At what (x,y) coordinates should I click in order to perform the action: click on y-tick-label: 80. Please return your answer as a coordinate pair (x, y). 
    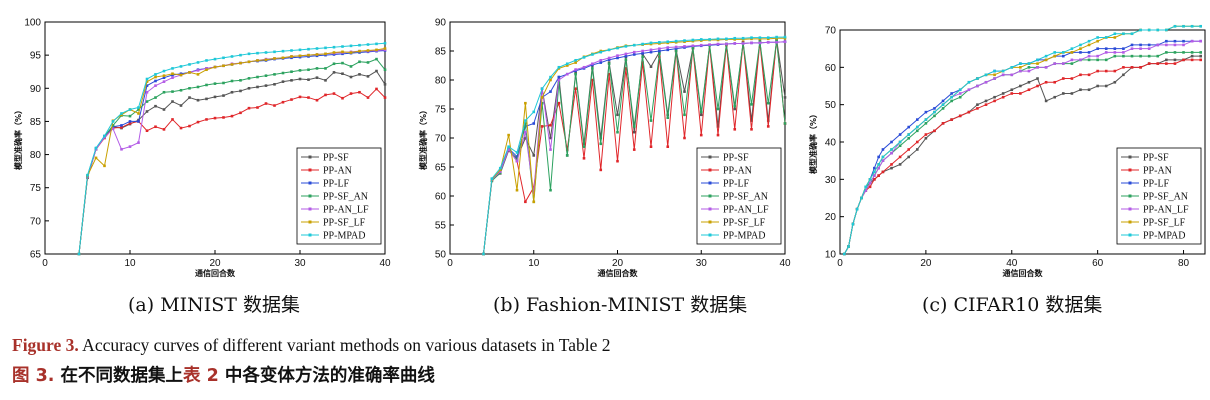
    Looking at the image, I should click on (36, 155).